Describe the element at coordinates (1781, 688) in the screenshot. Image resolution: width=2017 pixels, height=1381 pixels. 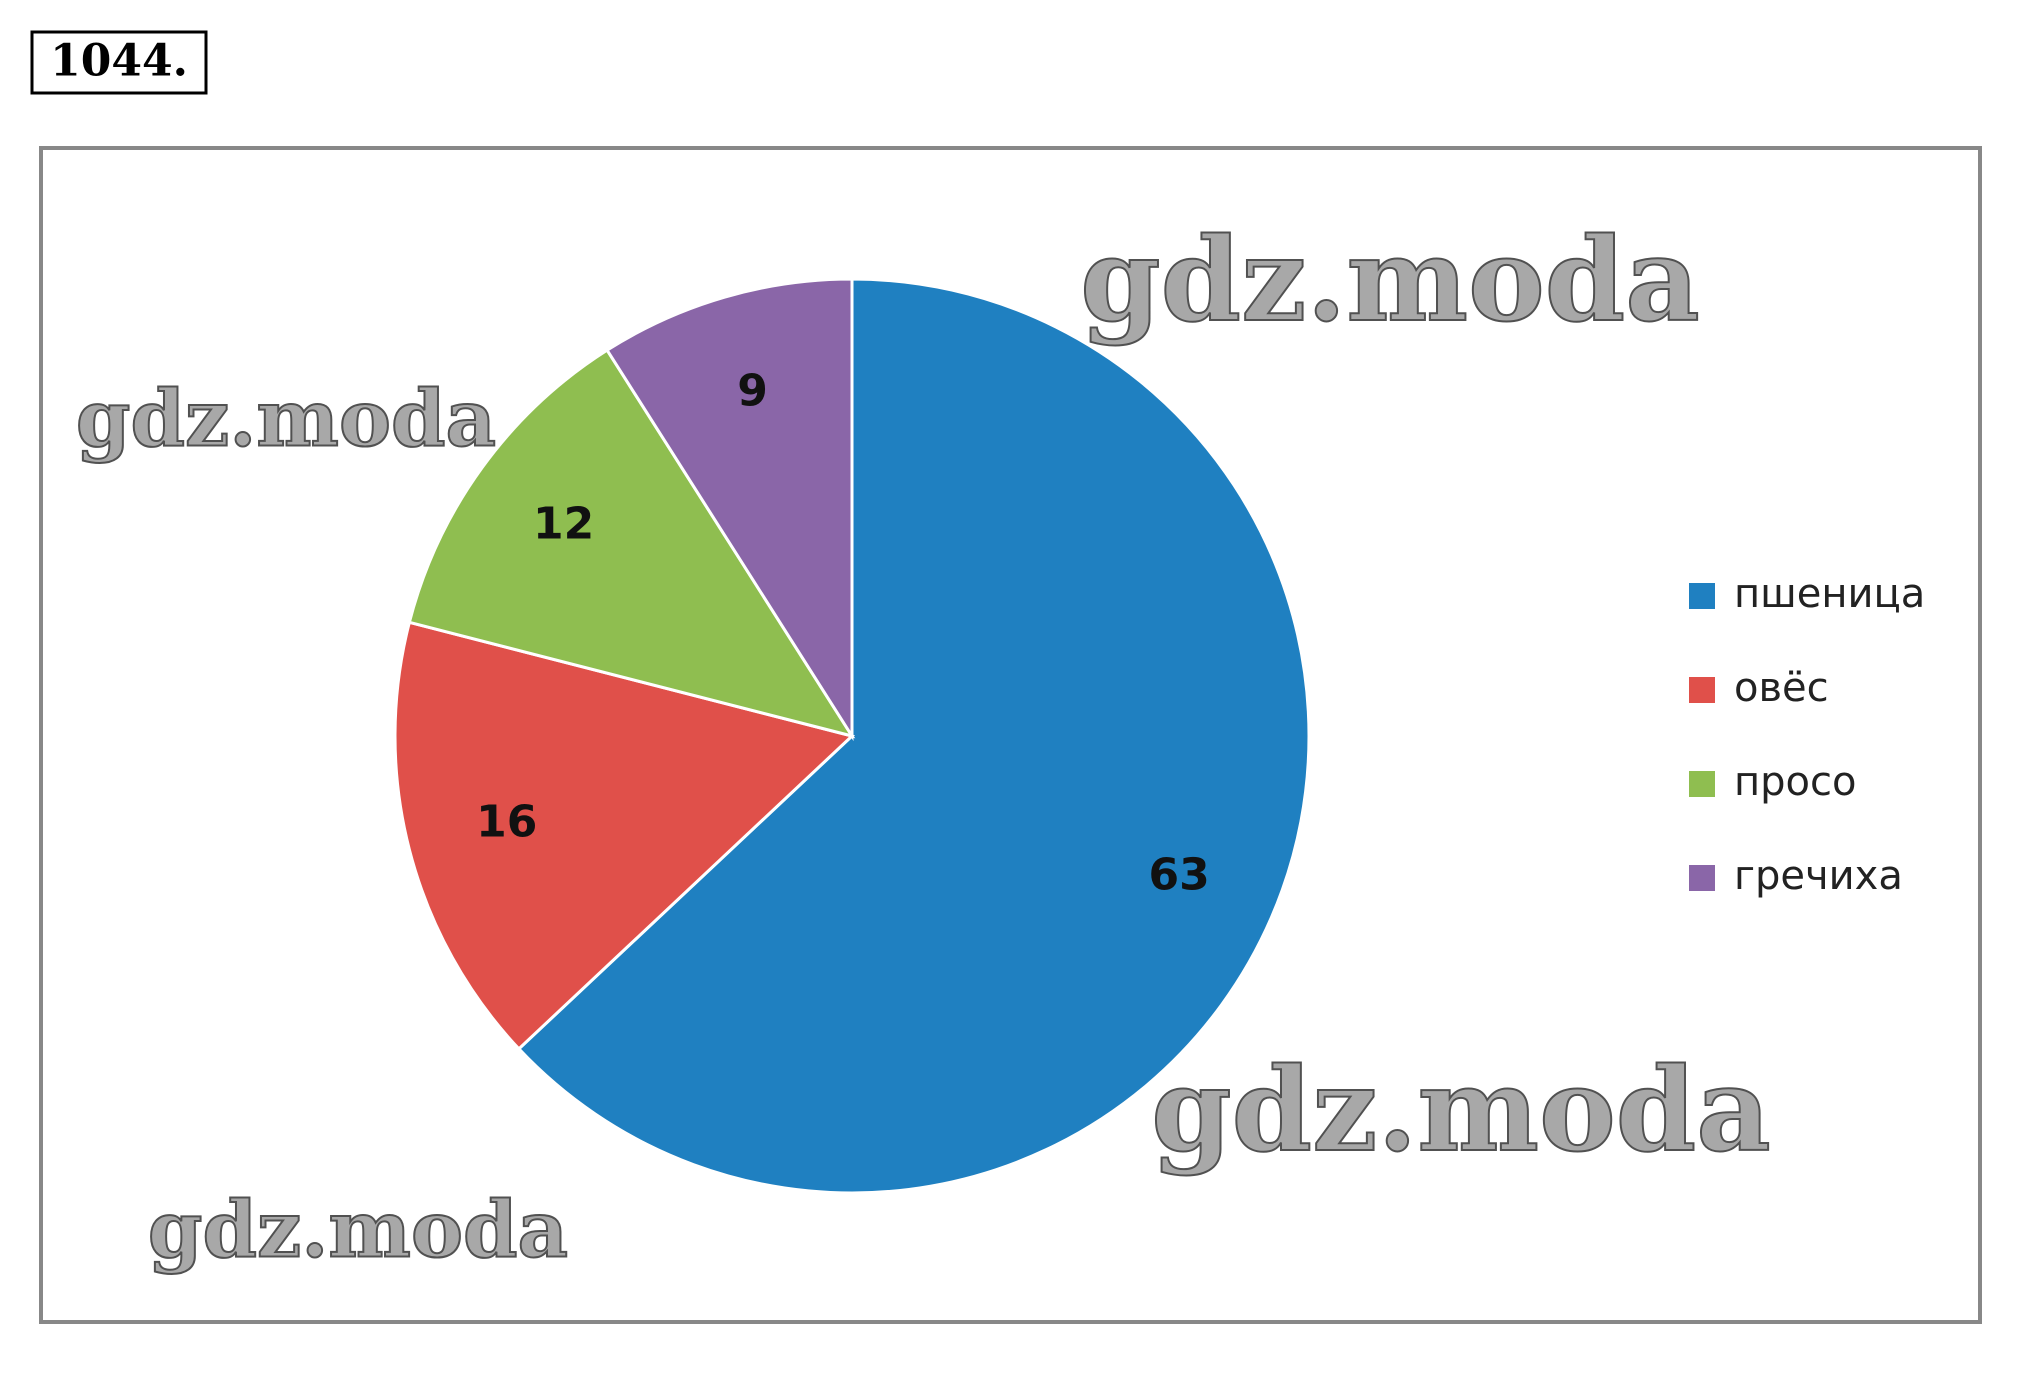
I see `legend-label: овёс` at that location.